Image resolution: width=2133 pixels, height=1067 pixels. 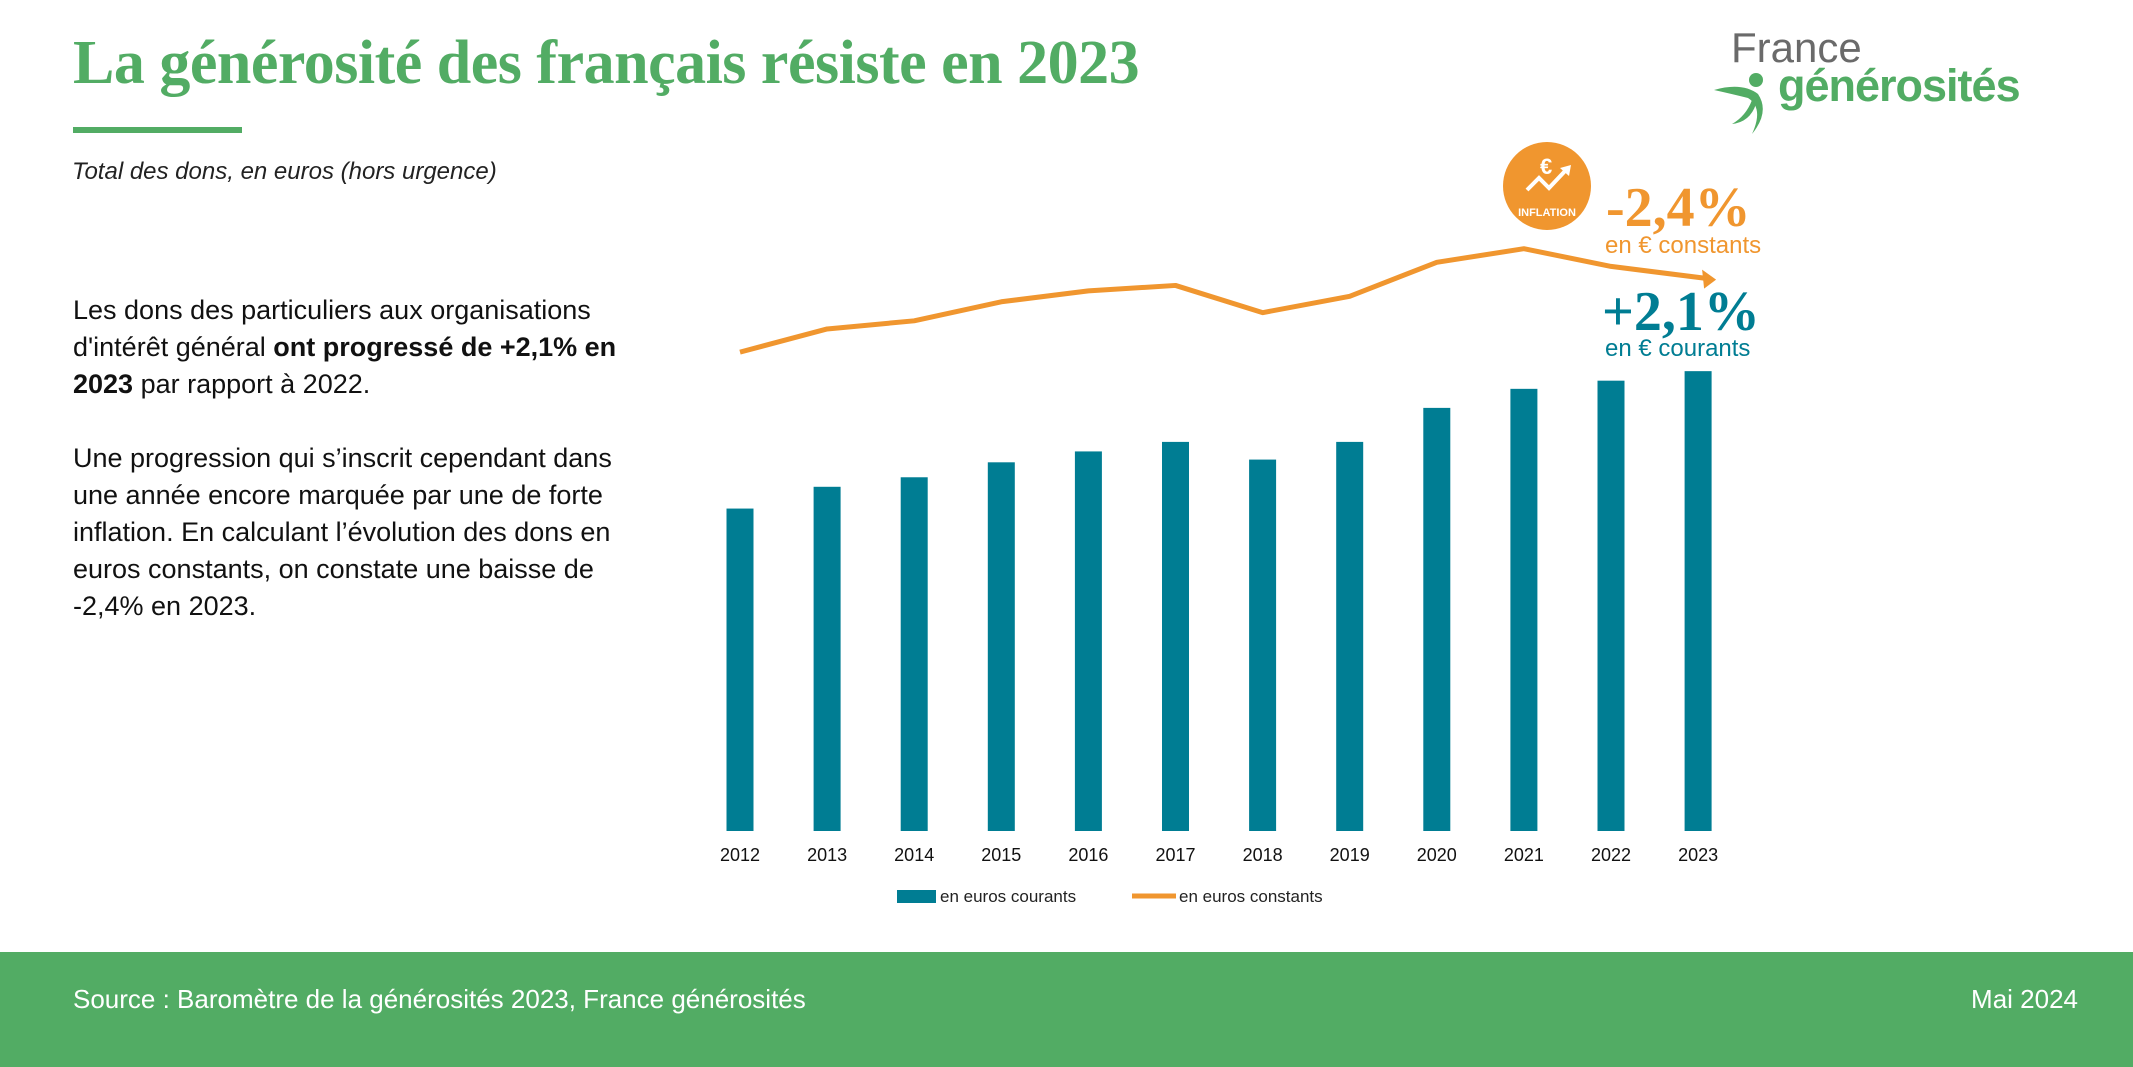 What do you see at coordinates (1350, 636) in the screenshot?
I see `bar-2019` at bounding box center [1350, 636].